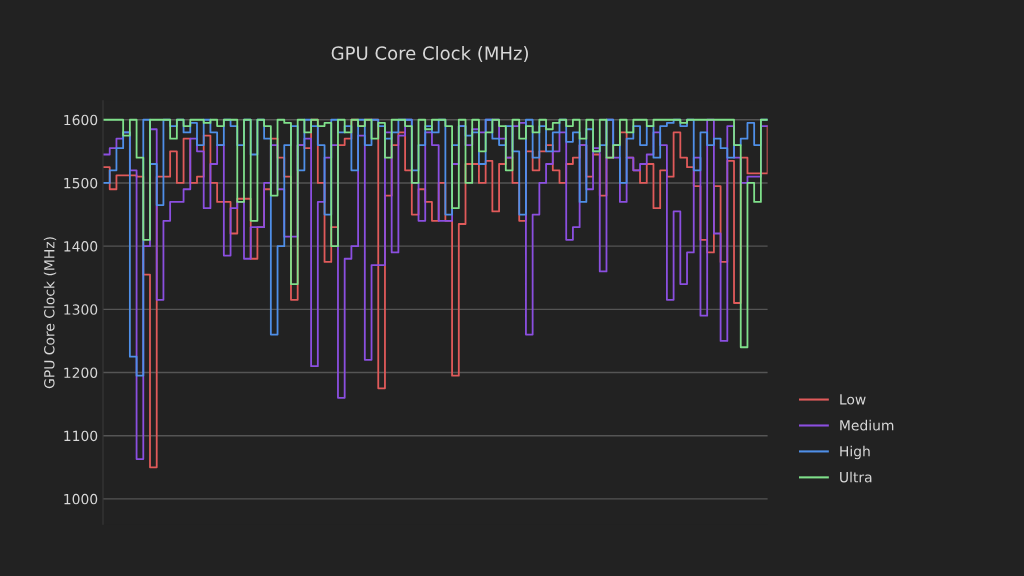 Image resolution: width=1024 pixels, height=576 pixels. What do you see at coordinates (81, 309) in the screenshot?
I see `y-tick-label: 1300` at bounding box center [81, 309].